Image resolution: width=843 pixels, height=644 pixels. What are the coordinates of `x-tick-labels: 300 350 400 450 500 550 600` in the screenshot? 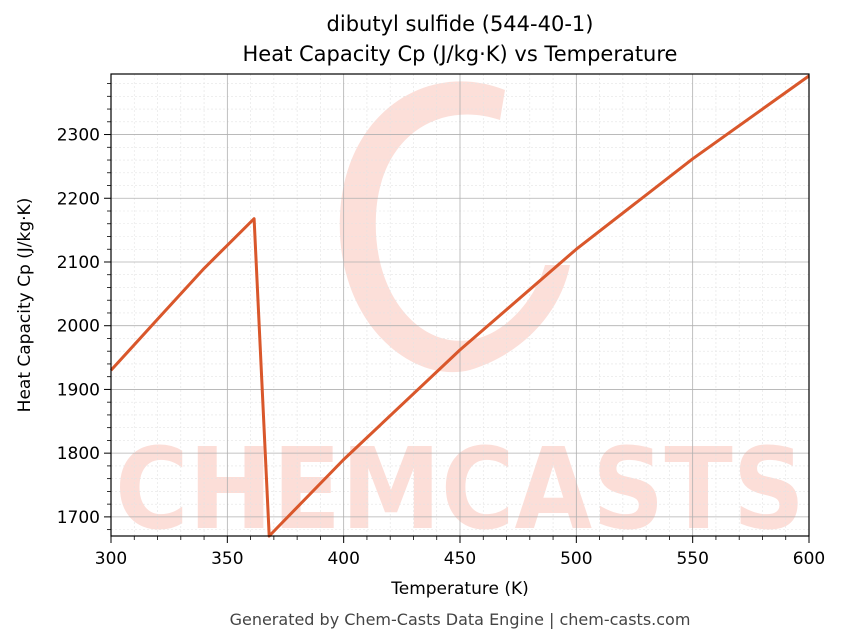 It's located at (460, 559).